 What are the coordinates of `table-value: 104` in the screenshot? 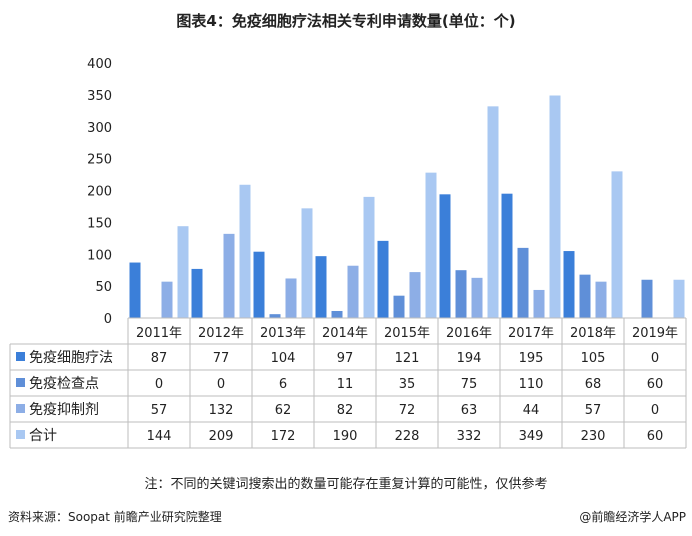 It's located at (283, 358).